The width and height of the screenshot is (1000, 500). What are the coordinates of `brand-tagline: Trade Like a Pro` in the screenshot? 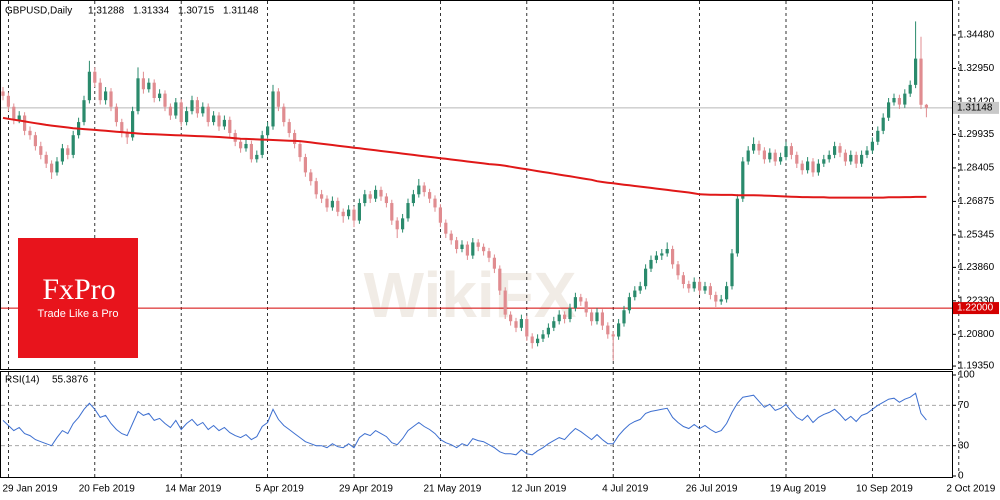 It's located at (78, 314).